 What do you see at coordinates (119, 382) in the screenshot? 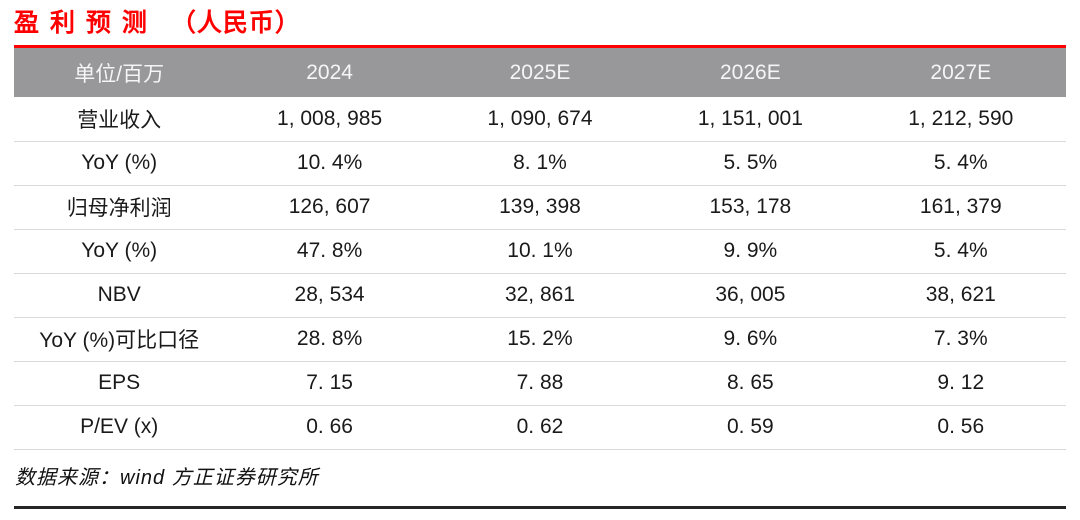
I see `row-label: EPS` at bounding box center [119, 382].